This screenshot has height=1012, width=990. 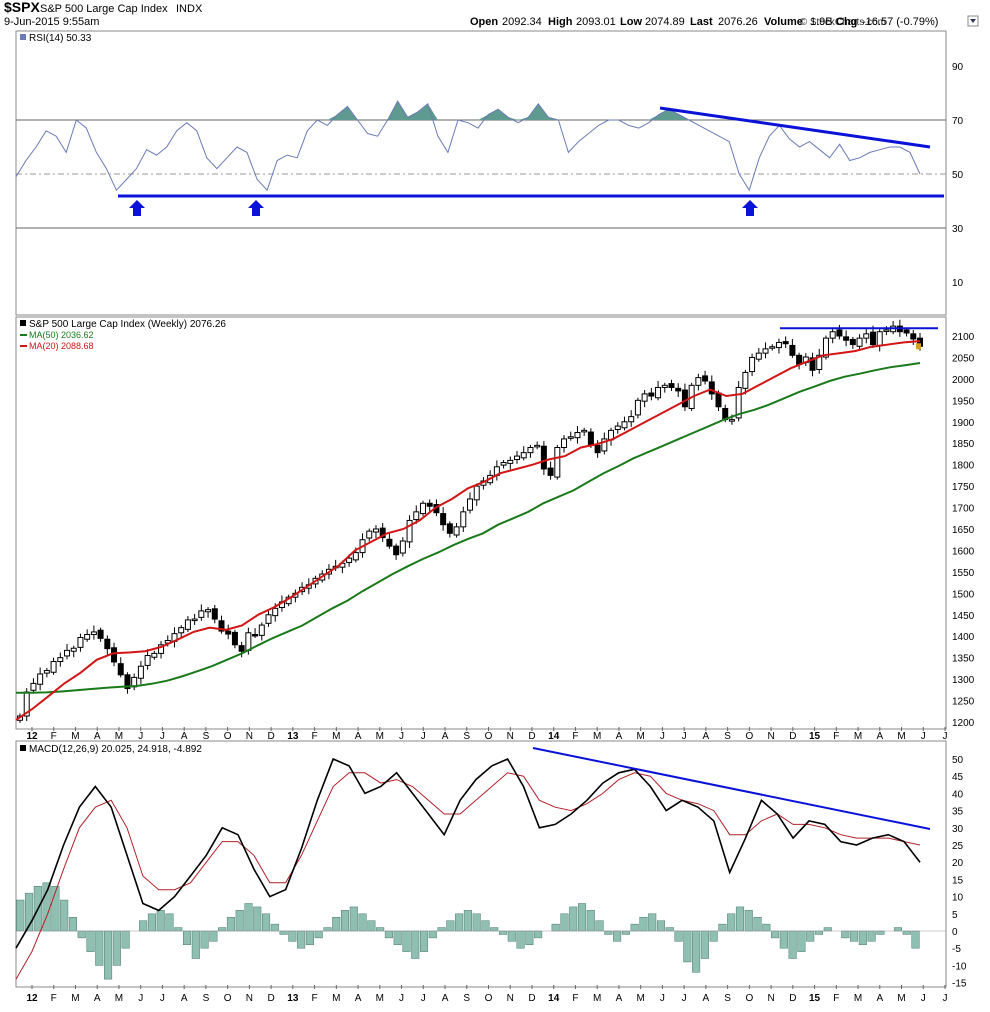 I want to click on price-tick-label: 1800, so click(x=963, y=466).